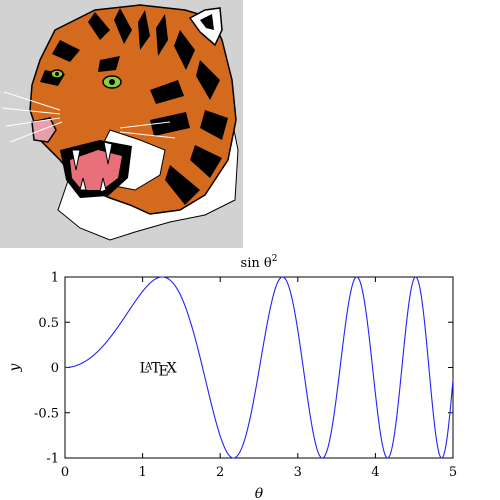  I want to click on latex-letter: A, so click(148, 367).